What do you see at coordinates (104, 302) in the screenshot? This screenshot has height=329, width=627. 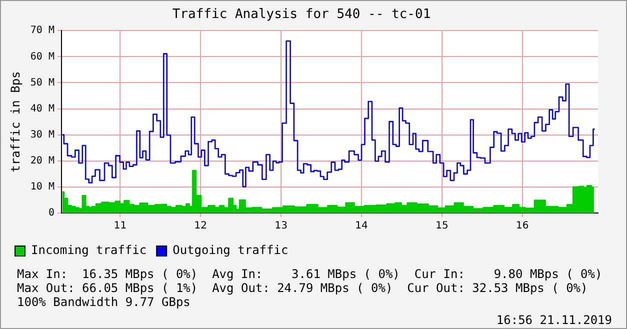 I see `text: 100% Bandwidth 9.77 GBps` at bounding box center [104, 302].